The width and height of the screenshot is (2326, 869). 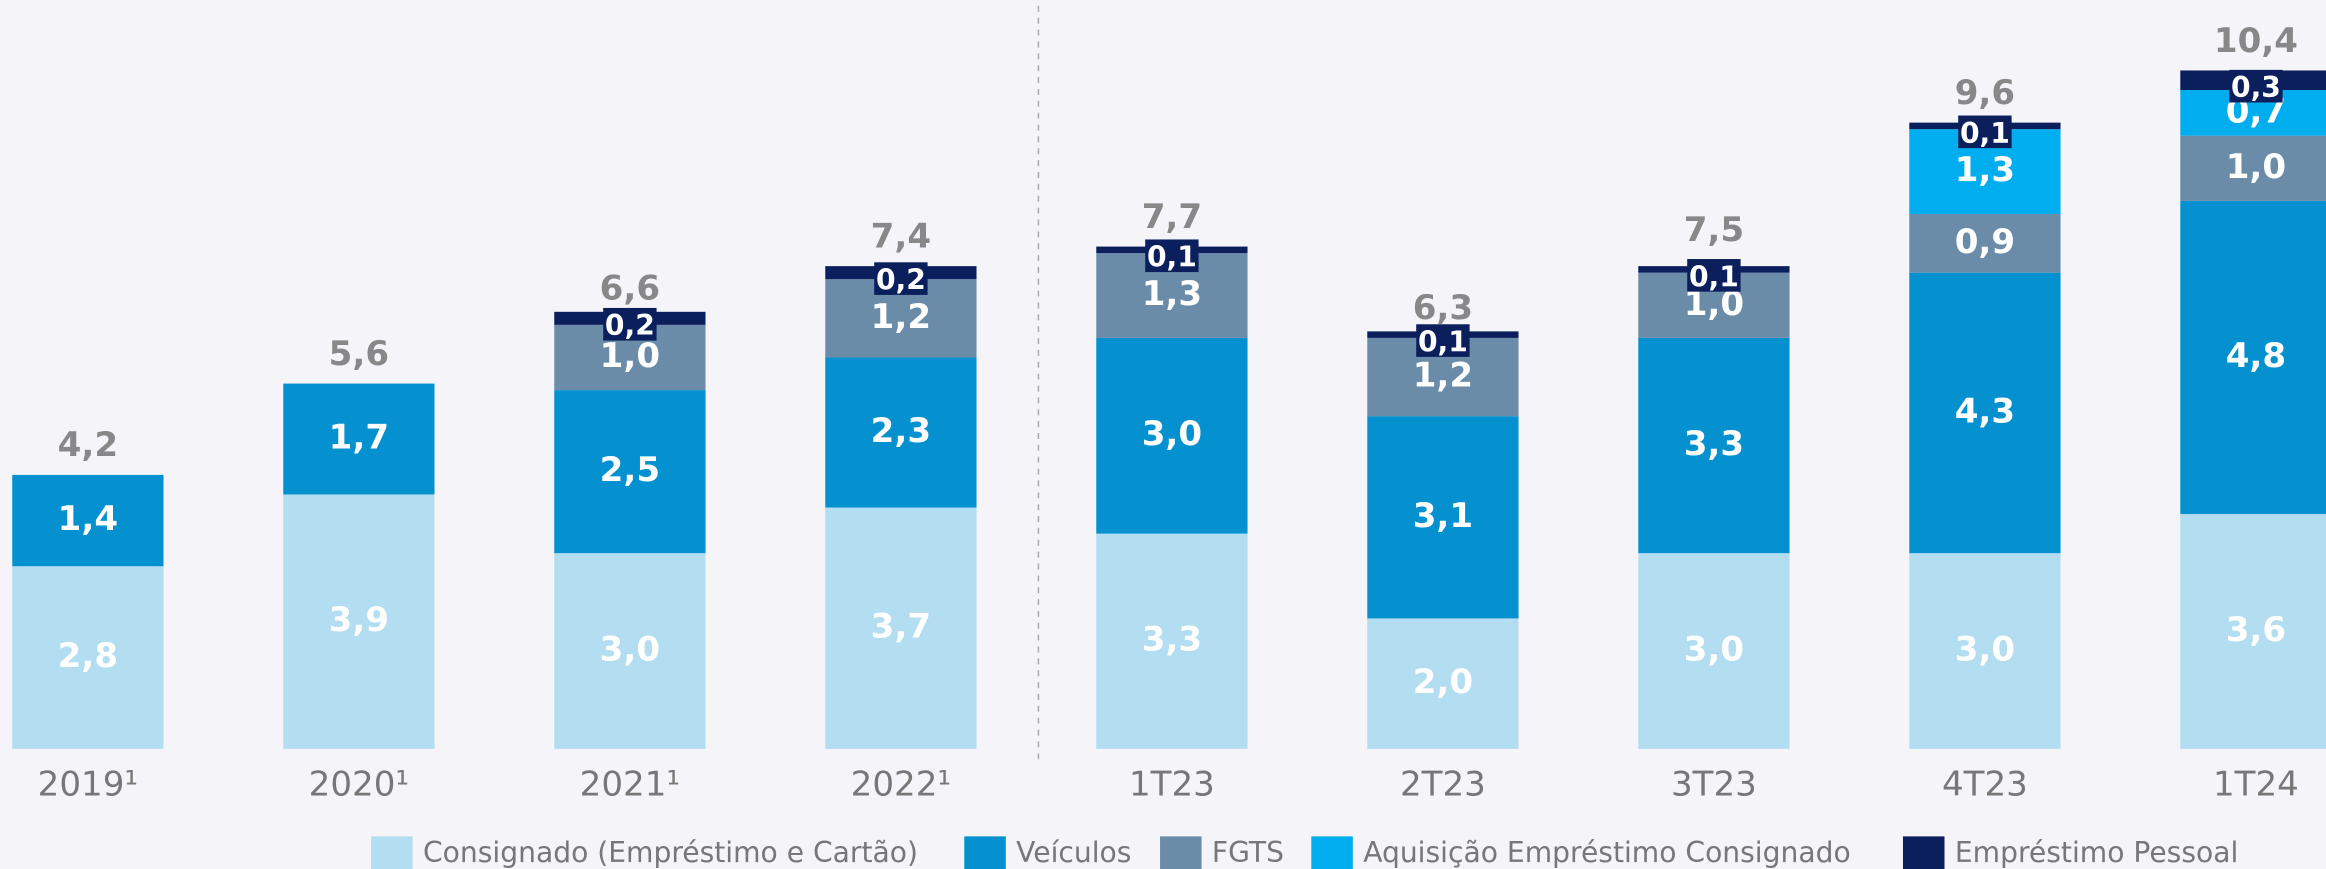 I want to click on data-label: 2,0, so click(x=1443, y=682).